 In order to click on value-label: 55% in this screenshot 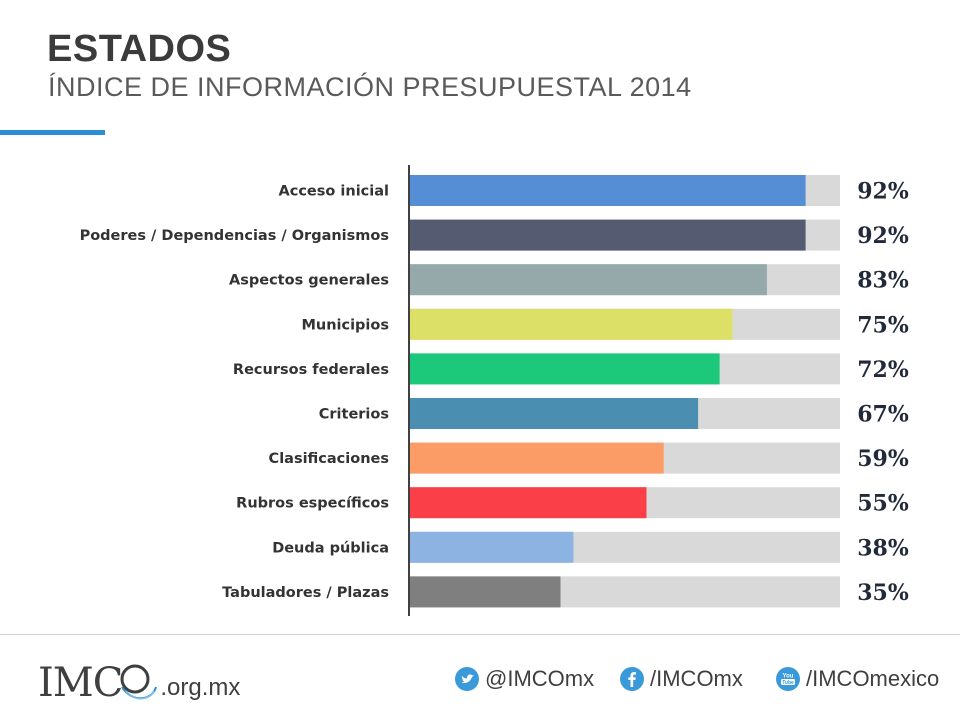, I will do `click(883, 504)`.